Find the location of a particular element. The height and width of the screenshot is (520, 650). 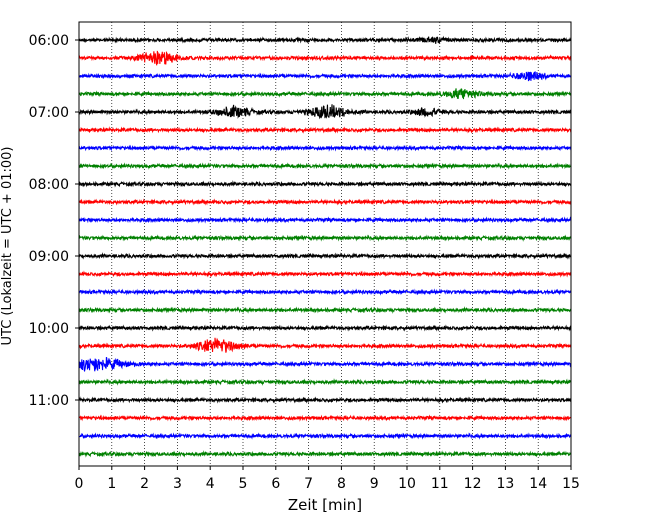

y-tick-label: 07:00 is located at coordinates (49, 113).